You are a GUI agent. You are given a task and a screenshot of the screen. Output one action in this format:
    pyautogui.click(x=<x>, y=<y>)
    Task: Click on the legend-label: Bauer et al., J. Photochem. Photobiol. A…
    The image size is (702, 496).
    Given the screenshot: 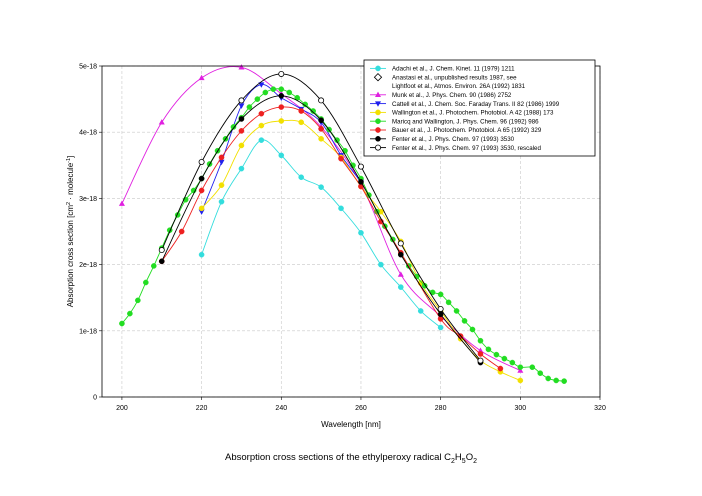 What is the action you would take?
    pyautogui.click(x=467, y=130)
    